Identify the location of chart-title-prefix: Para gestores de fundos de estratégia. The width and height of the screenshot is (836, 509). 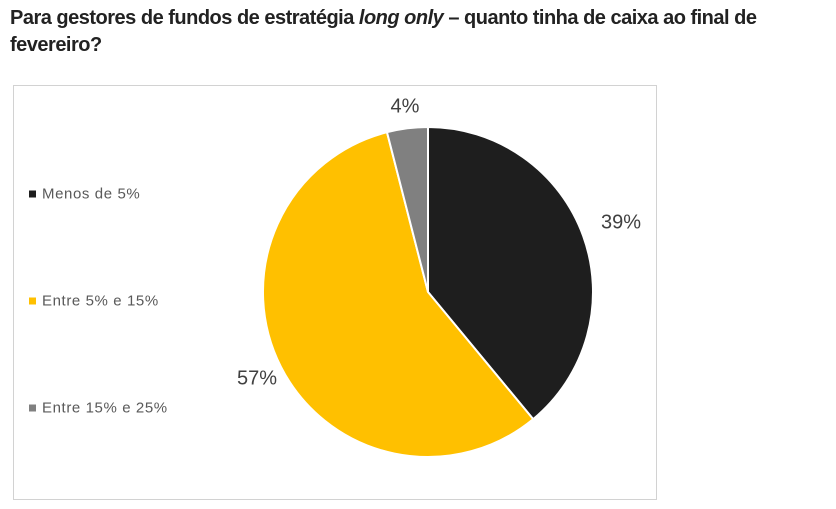
(184, 18).